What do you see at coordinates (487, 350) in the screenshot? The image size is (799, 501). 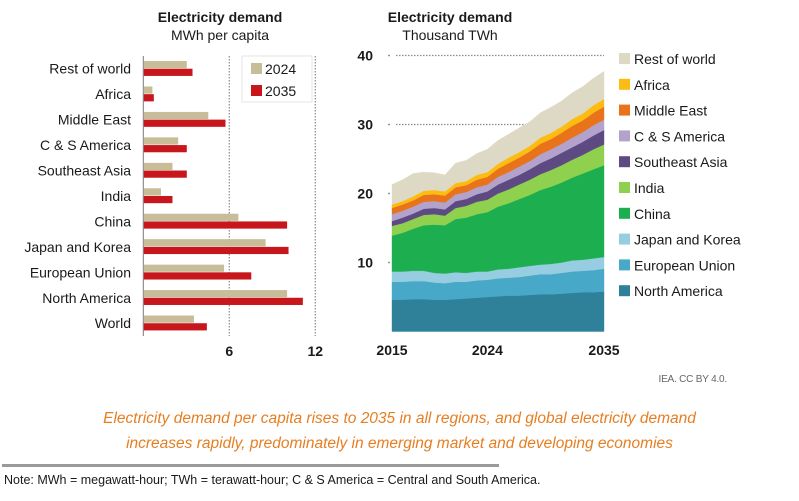 I see `x-tick-label-2024: 2024` at bounding box center [487, 350].